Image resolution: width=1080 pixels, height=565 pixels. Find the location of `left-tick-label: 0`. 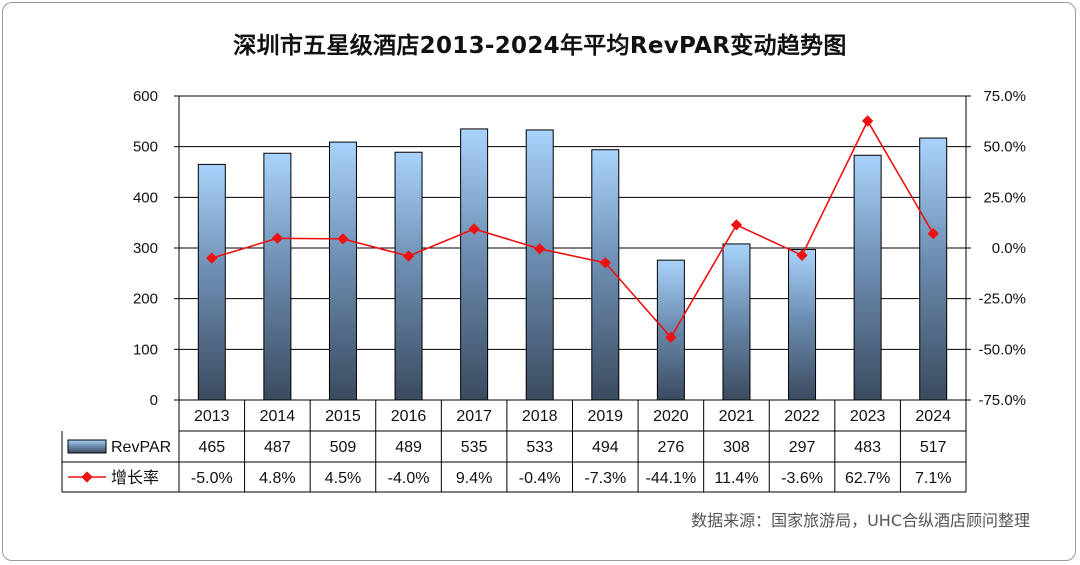

left-tick-label: 0 is located at coordinates (154, 400).